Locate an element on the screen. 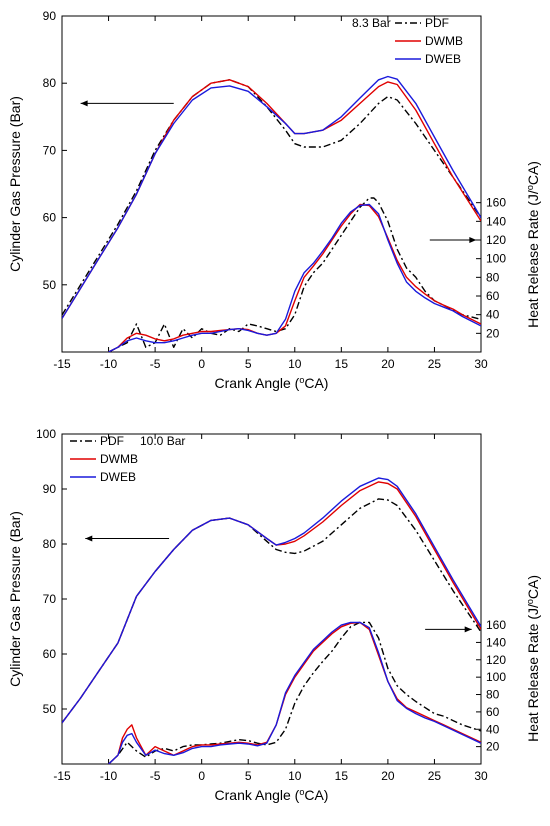 This screenshot has width=550, height=826. condition-label: 8.3 Bar is located at coordinates (371, 23).